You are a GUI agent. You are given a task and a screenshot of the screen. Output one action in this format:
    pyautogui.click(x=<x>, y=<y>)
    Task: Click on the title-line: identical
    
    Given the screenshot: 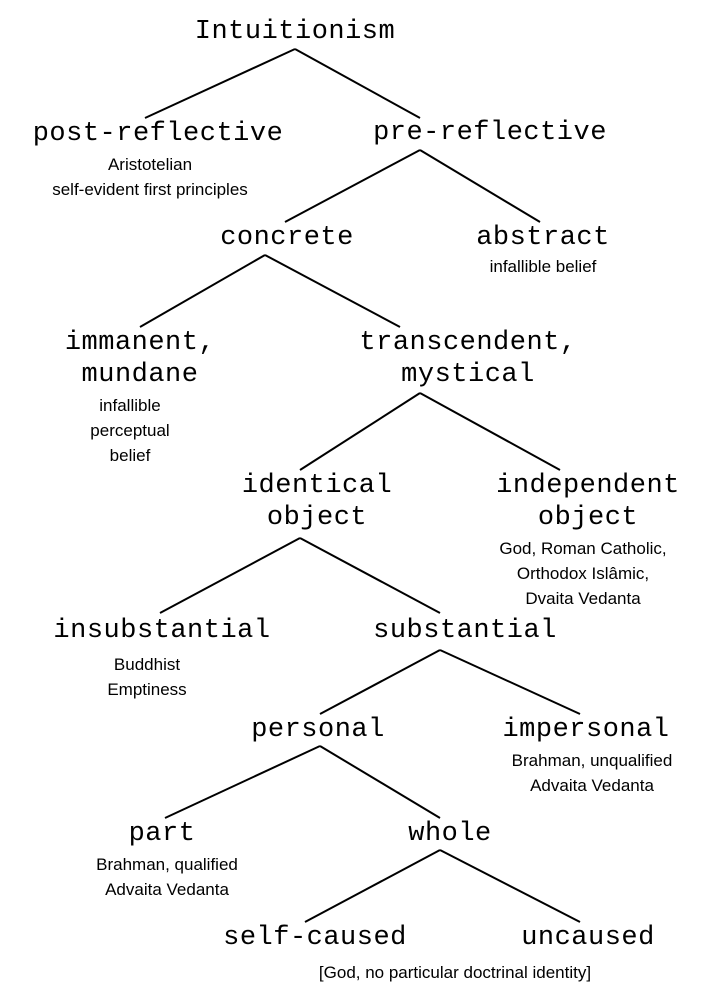 What is the action you would take?
    pyautogui.click(x=317, y=486)
    